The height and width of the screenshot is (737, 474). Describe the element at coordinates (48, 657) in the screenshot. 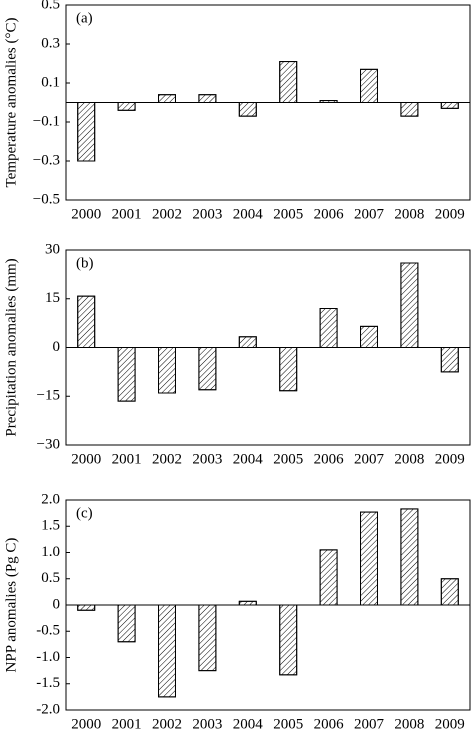

I see `y-tick-label: -1.0` at that location.